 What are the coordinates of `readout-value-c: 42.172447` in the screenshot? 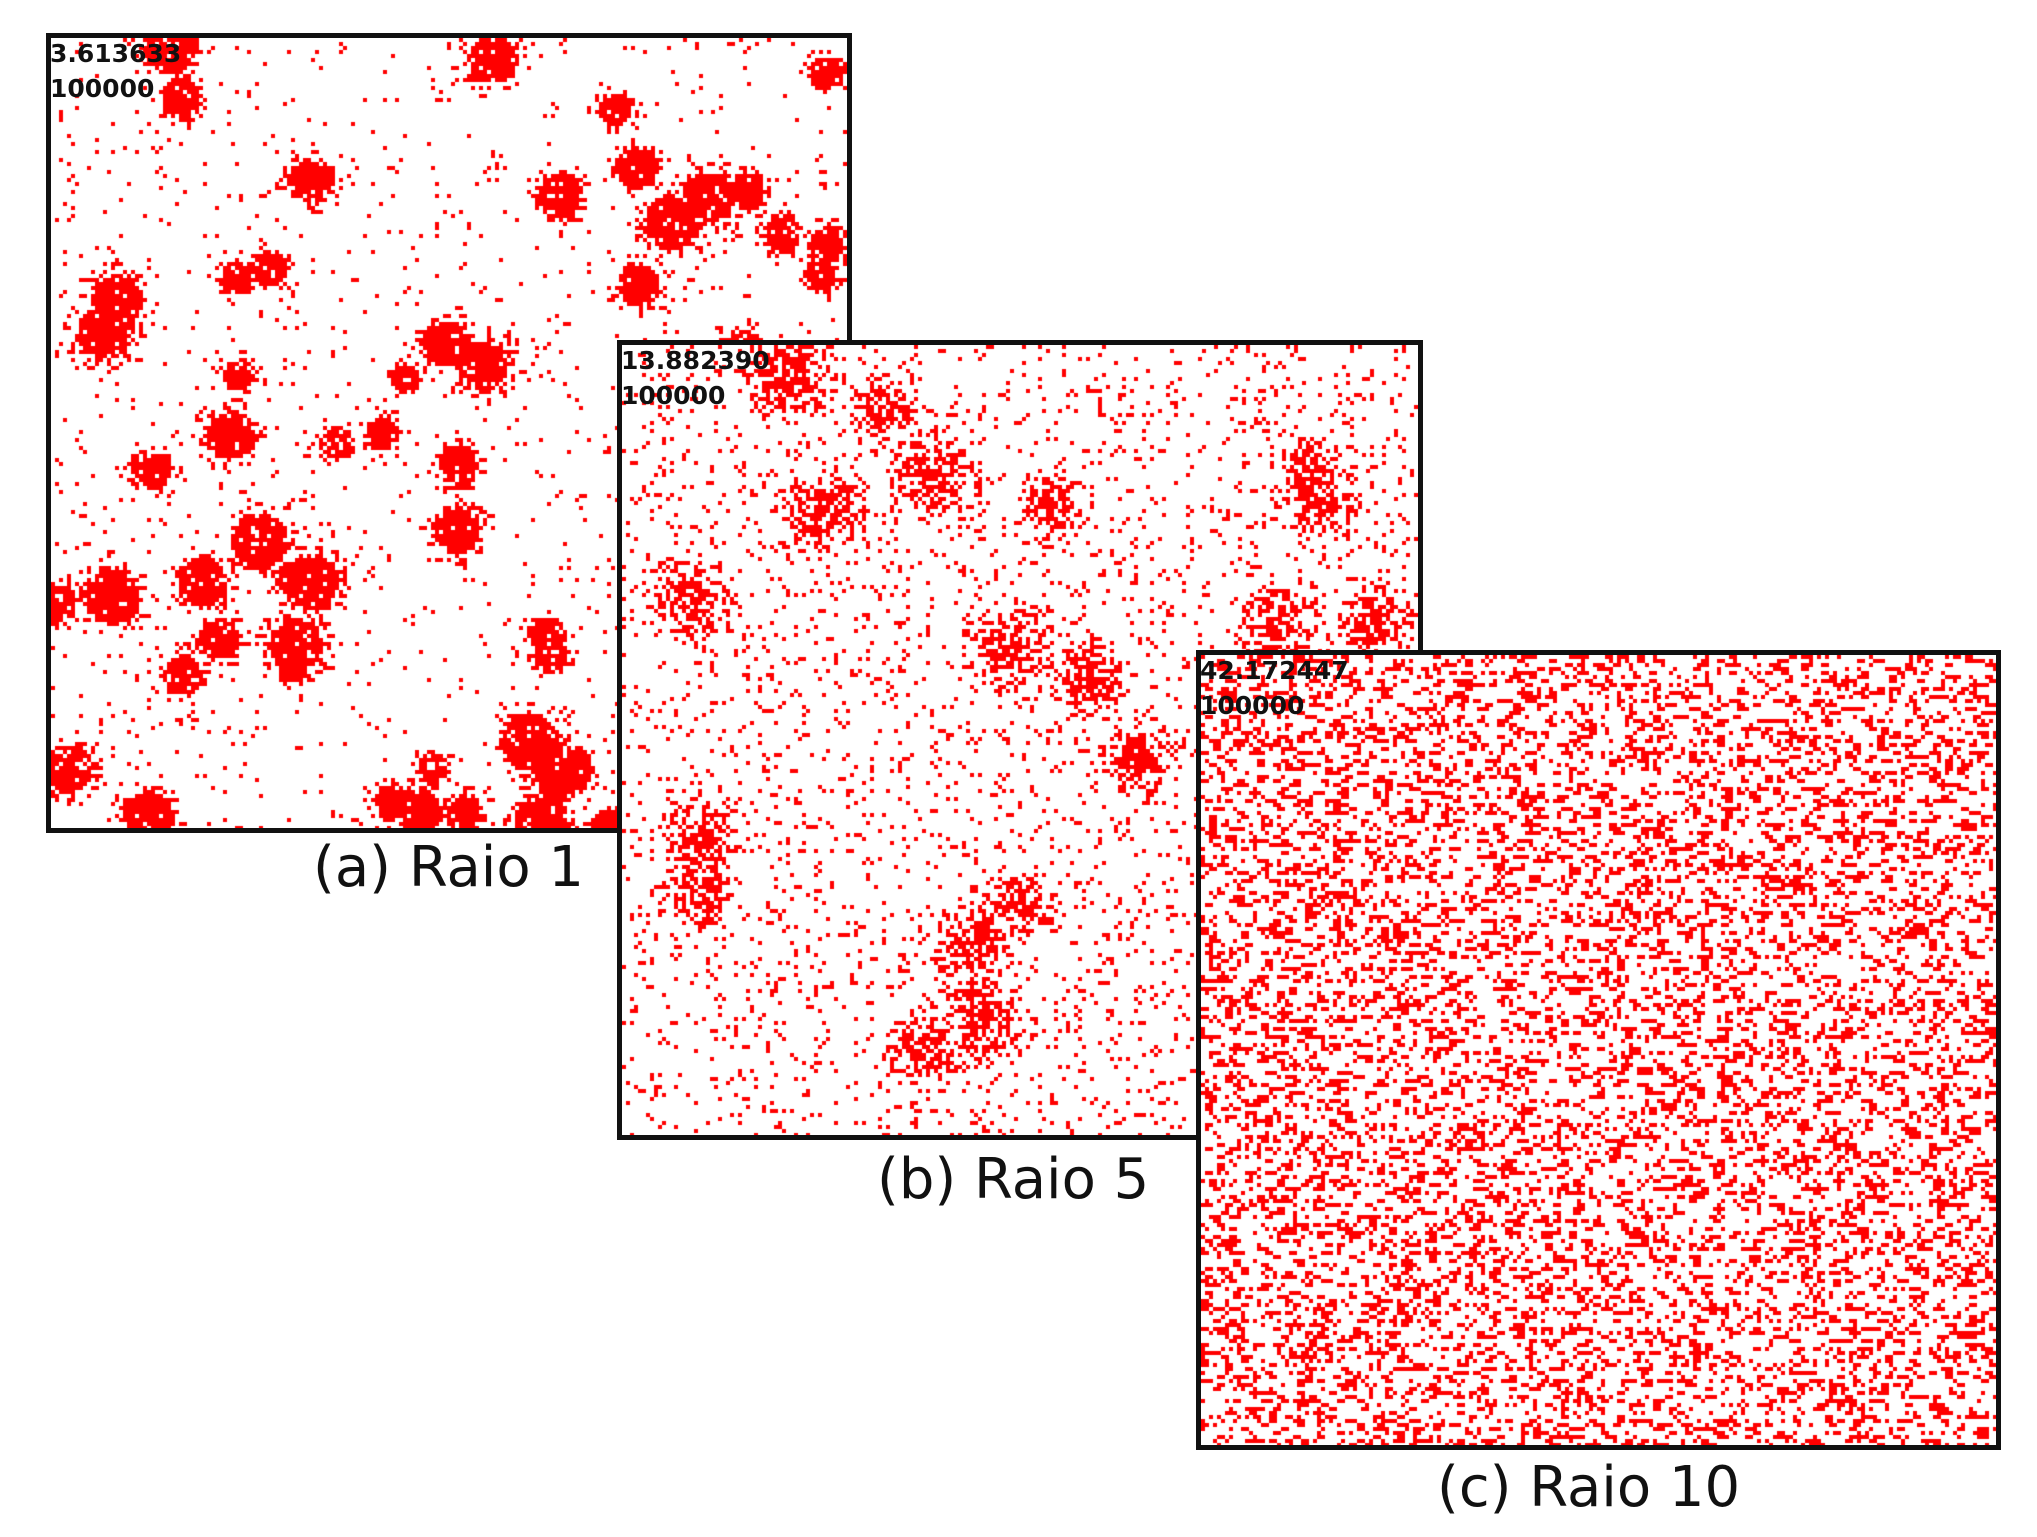 It's located at (1274, 670).